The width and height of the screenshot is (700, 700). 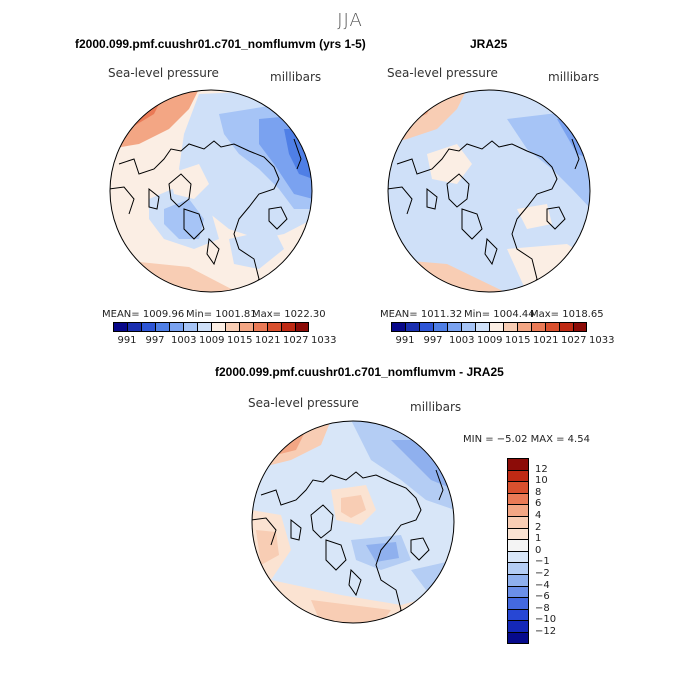 I want to click on panel1-field-label: Sea-level pressure, so click(x=163, y=73).